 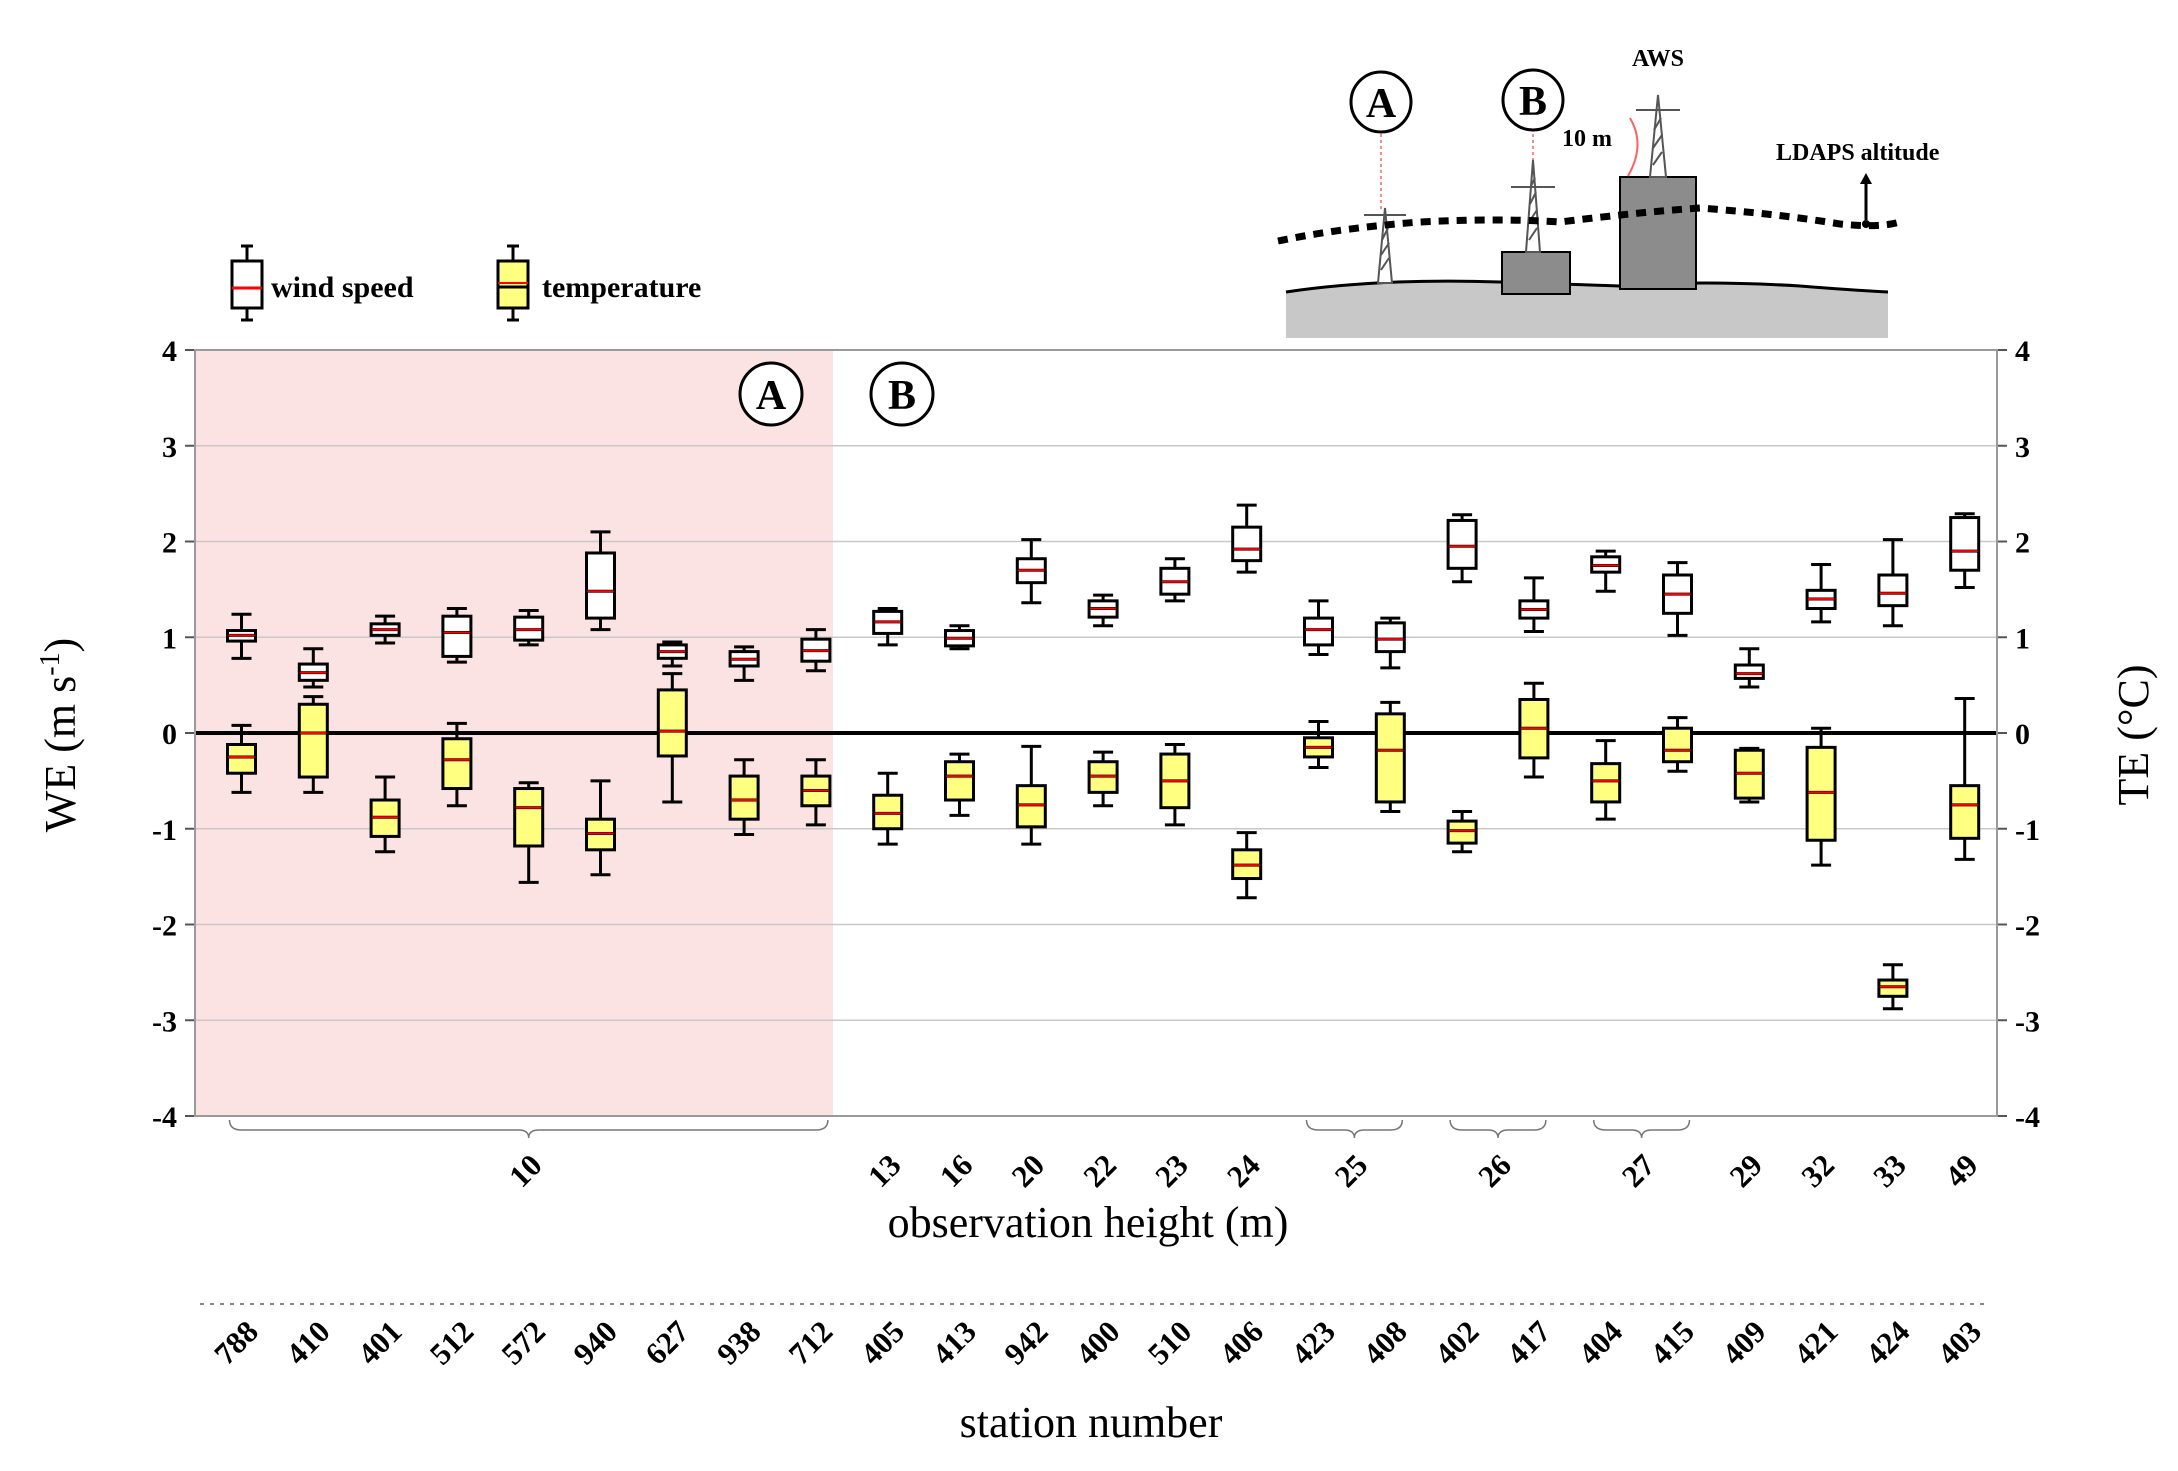 What do you see at coordinates (1589, 224) in the screenshot?
I see `ldaps-altitude-line` at bounding box center [1589, 224].